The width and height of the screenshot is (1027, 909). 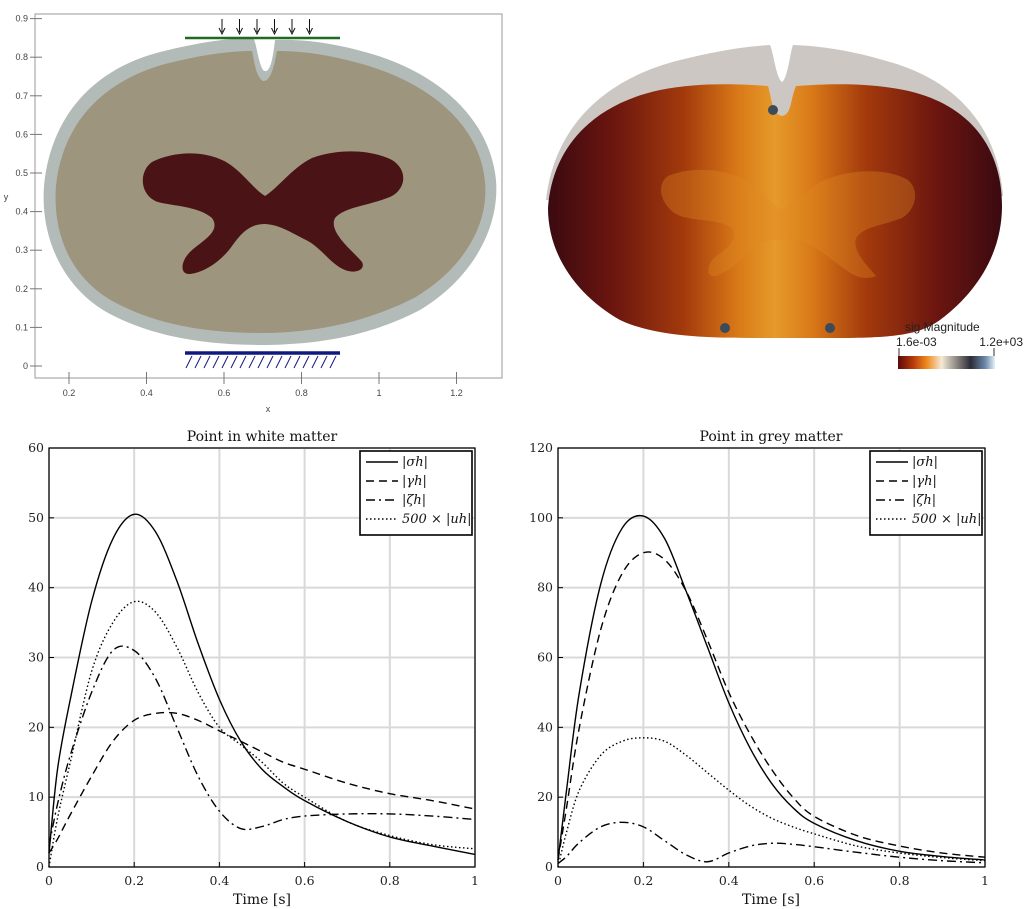 What do you see at coordinates (69, 393) in the screenshot?
I see `mesh-x-tick-label: 0.2` at bounding box center [69, 393].